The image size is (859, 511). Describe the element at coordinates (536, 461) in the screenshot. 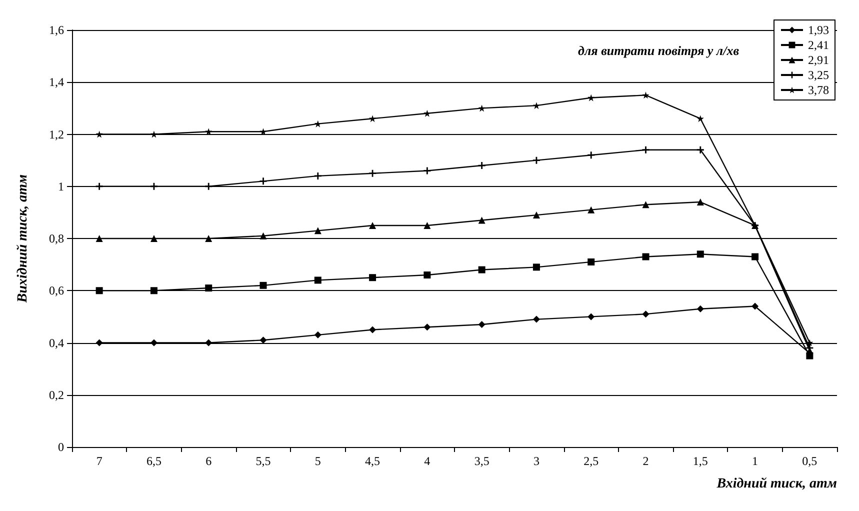

I see `x-tick-label: 3` at that location.